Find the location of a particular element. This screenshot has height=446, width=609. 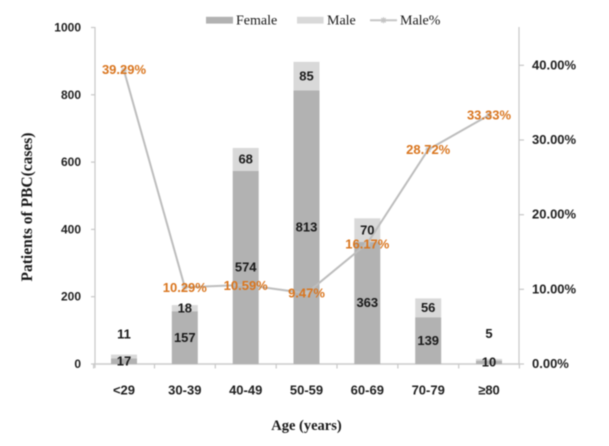

svg-text: Age (years) is located at coordinates (306, 426).